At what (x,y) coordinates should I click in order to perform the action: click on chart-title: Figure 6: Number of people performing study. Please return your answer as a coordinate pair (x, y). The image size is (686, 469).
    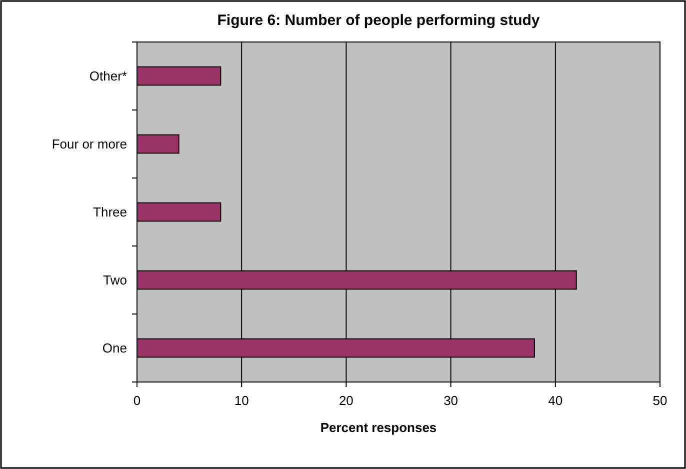
    Looking at the image, I should click on (378, 20).